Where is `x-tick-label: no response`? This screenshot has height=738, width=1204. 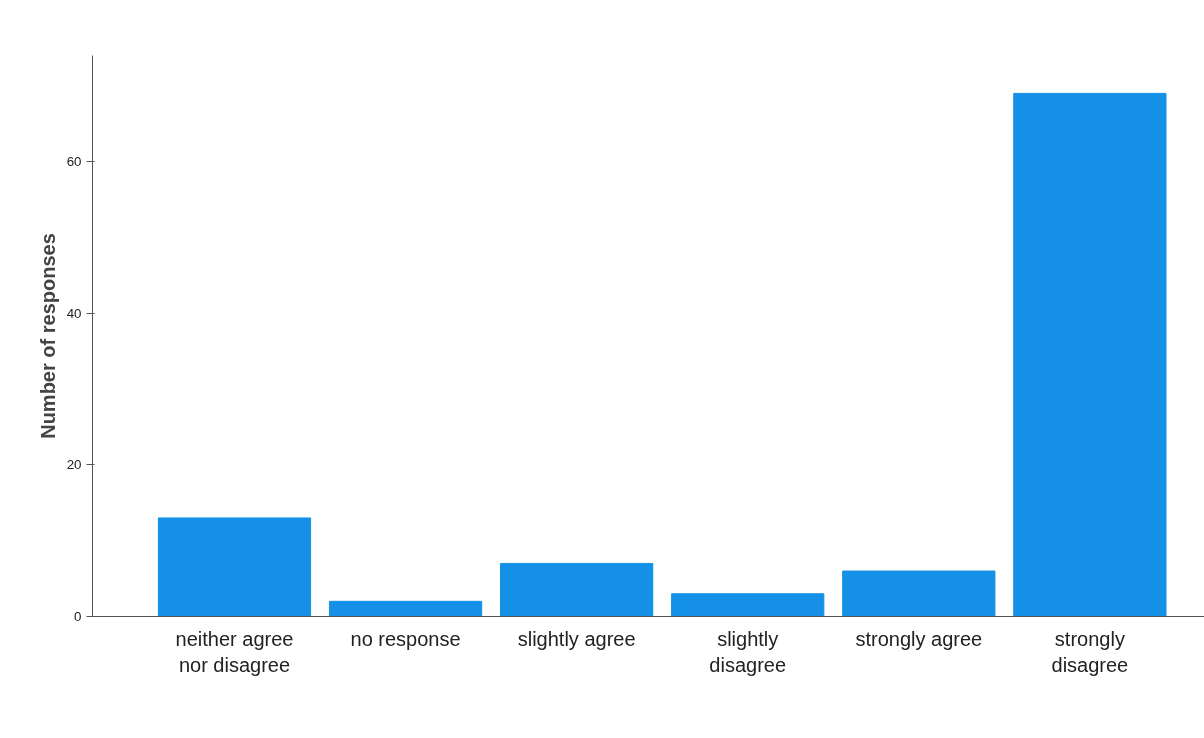
x-tick-label: no response is located at coordinates (405, 638).